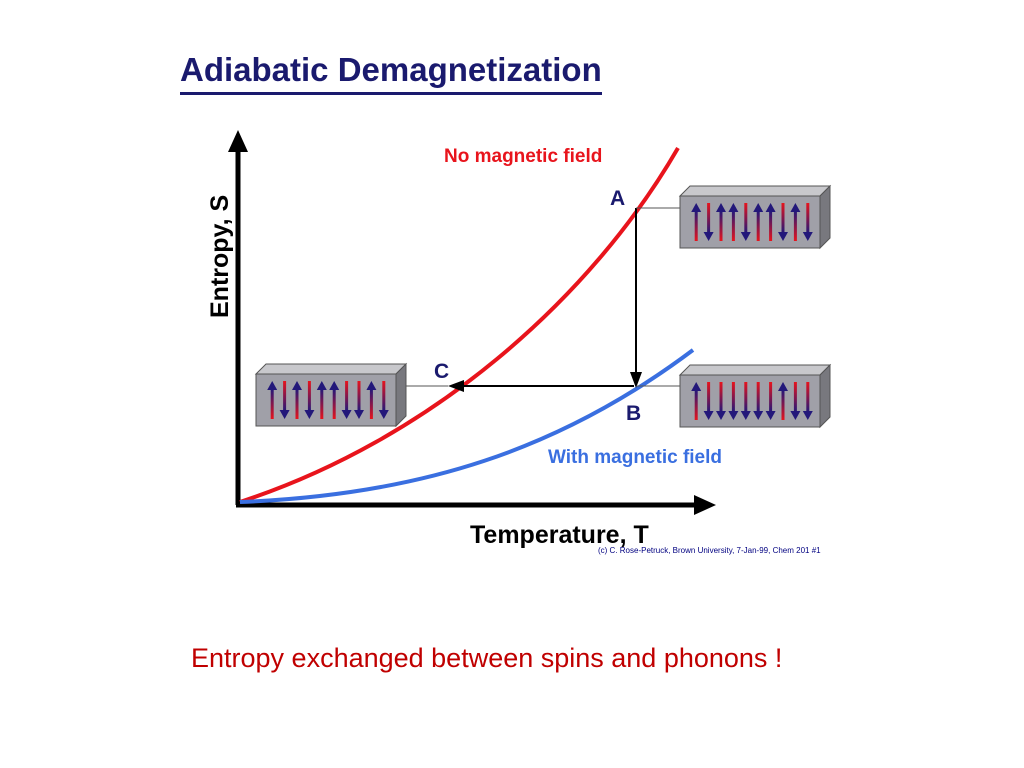 Image resolution: width=1024 pixels, height=768 pixels. Describe the element at coordinates (238, 317) in the screenshot. I see `y-axis` at that location.